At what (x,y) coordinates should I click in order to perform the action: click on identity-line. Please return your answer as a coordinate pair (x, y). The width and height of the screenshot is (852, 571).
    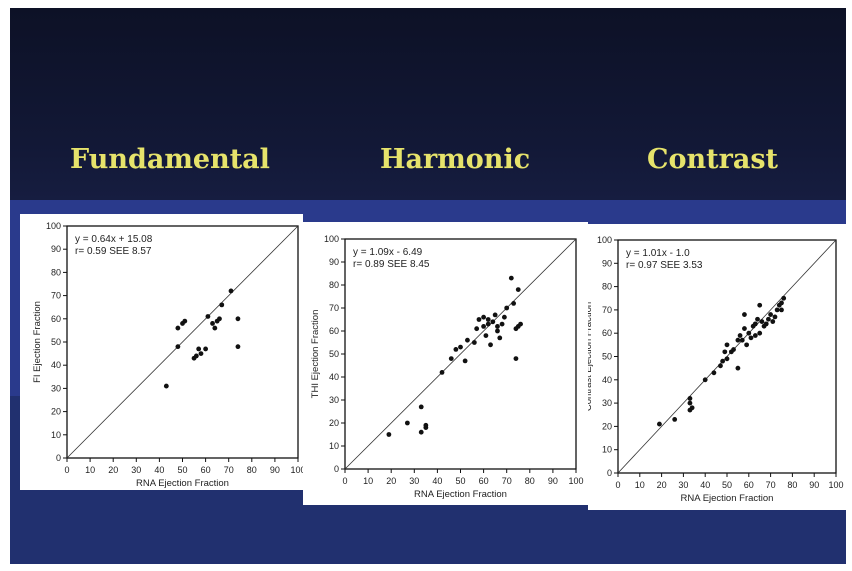
    Looking at the image, I should click on (460, 354).